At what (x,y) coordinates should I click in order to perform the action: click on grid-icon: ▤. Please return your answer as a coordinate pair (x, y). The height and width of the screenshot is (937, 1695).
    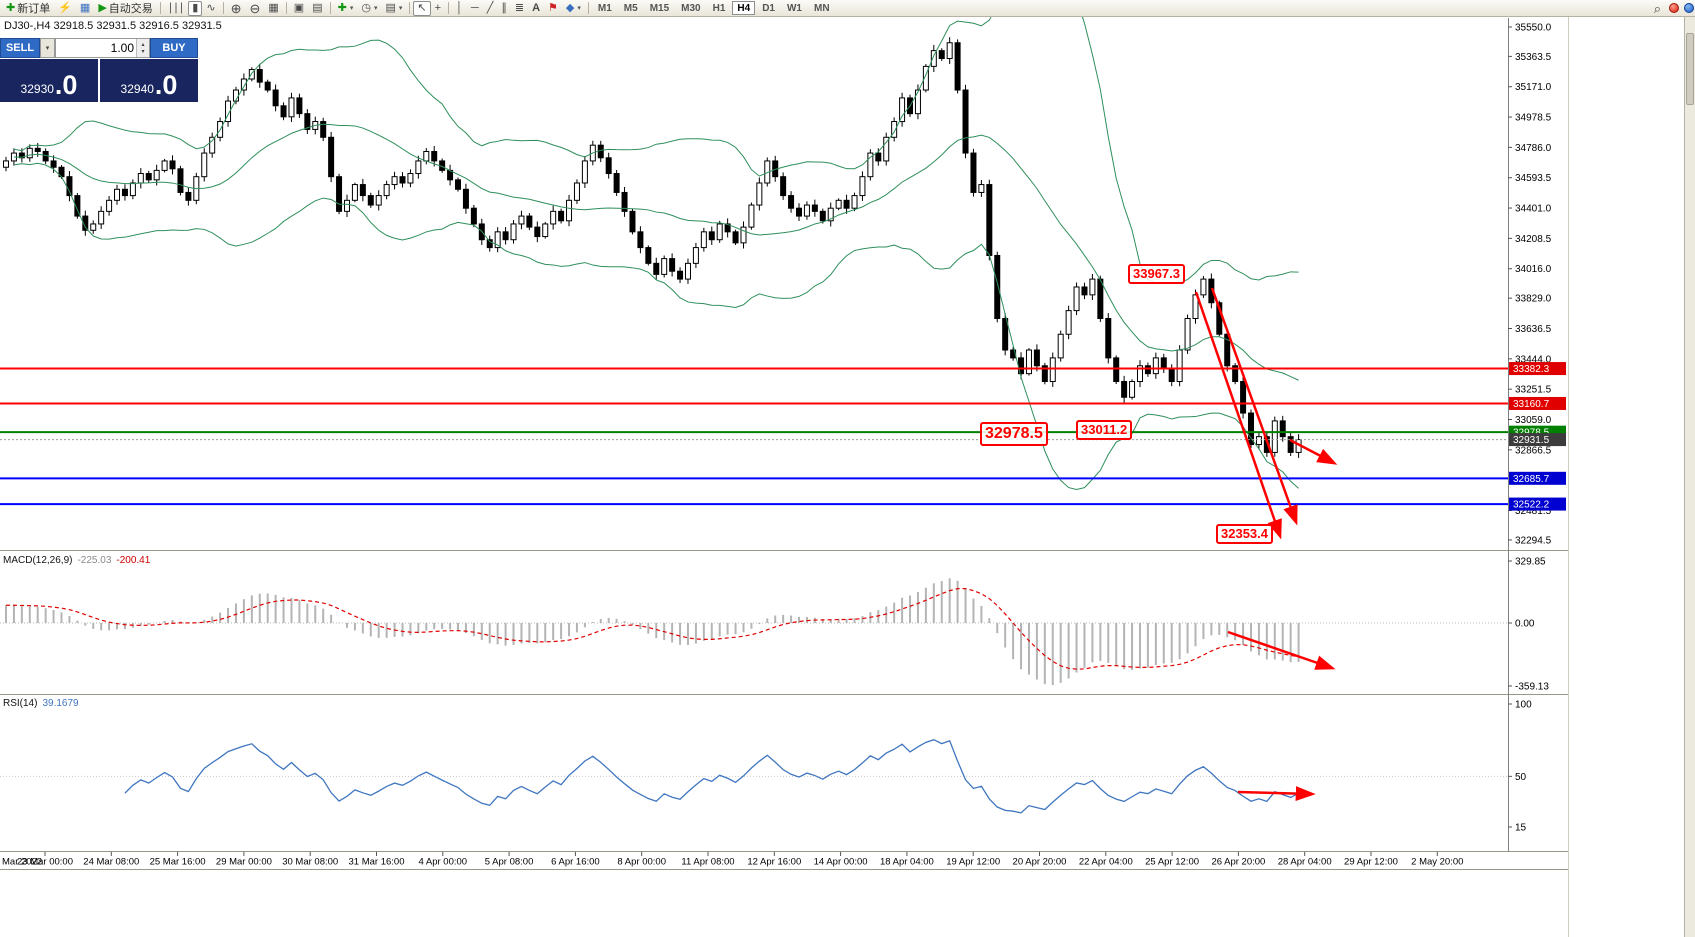
    Looking at the image, I should click on (317, 7).